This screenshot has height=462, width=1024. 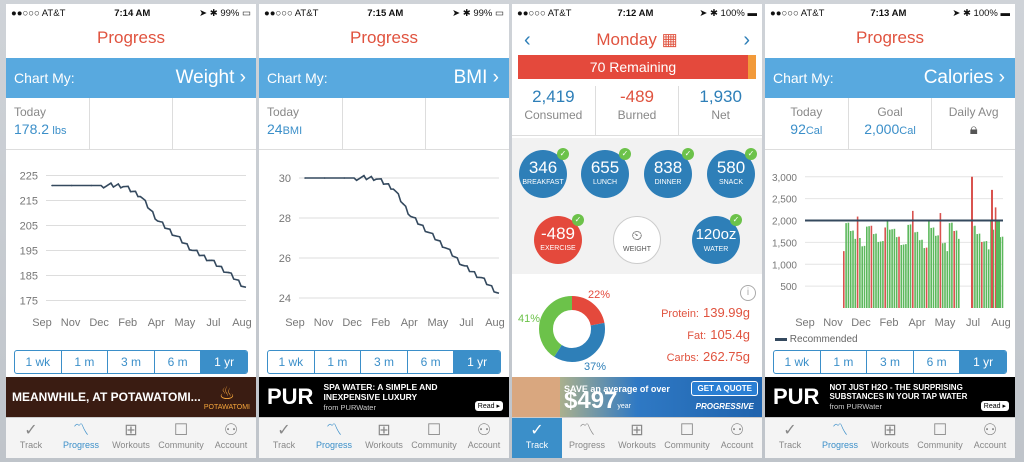 What do you see at coordinates (476, 77) in the screenshot?
I see `metric-selector: BMI ›` at bounding box center [476, 77].